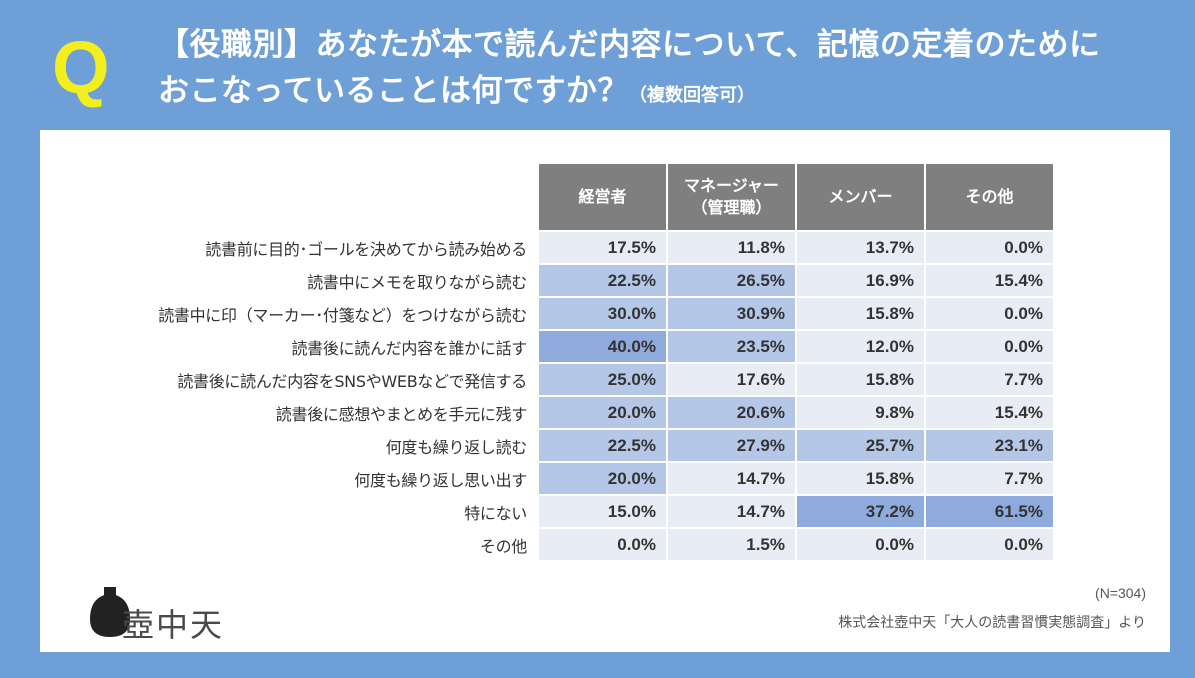  Describe the element at coordinates (602, 511) in the screenshot. I see `value-cell: 15.0%` at that location.